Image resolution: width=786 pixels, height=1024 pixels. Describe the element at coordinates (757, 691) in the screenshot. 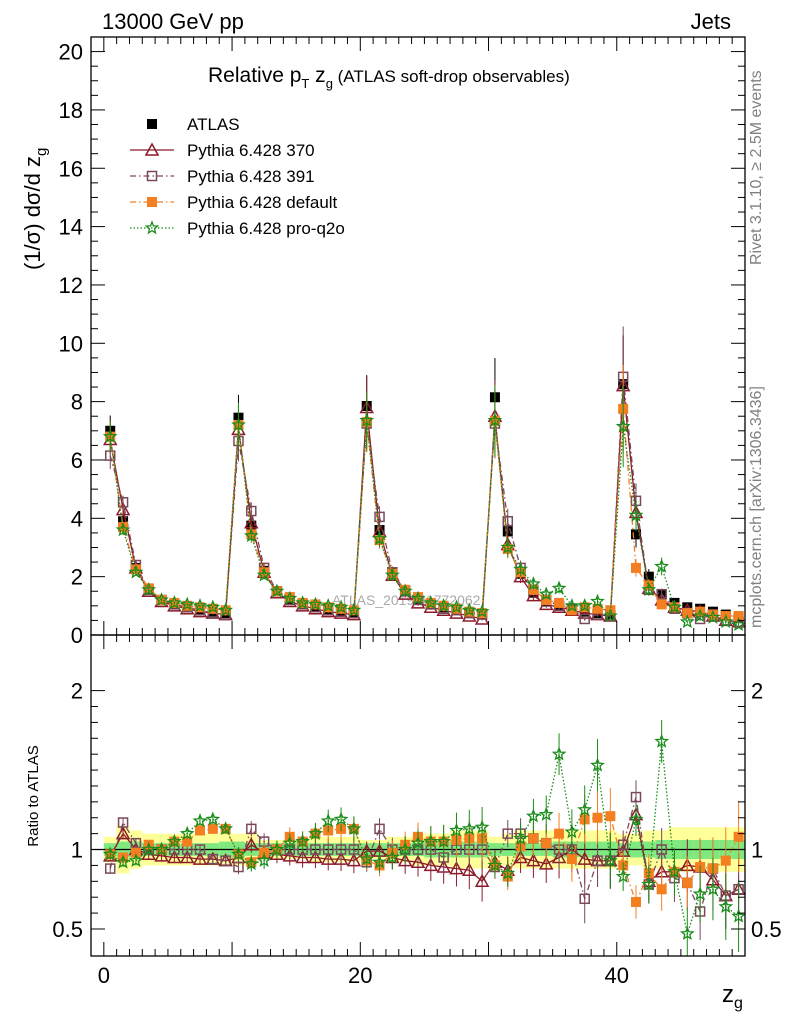

I see `ratio-y-tick-label-right: 2` at that location.